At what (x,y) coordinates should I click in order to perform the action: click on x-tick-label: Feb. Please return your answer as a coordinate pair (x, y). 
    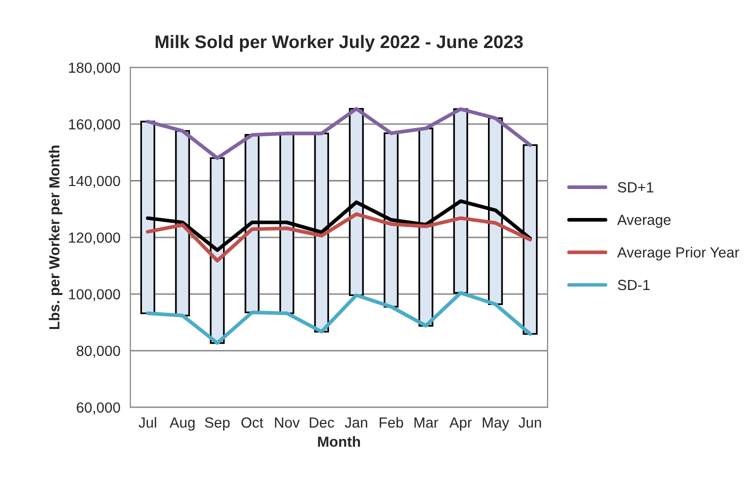
    Looking at the image, I should click on (392, 422).